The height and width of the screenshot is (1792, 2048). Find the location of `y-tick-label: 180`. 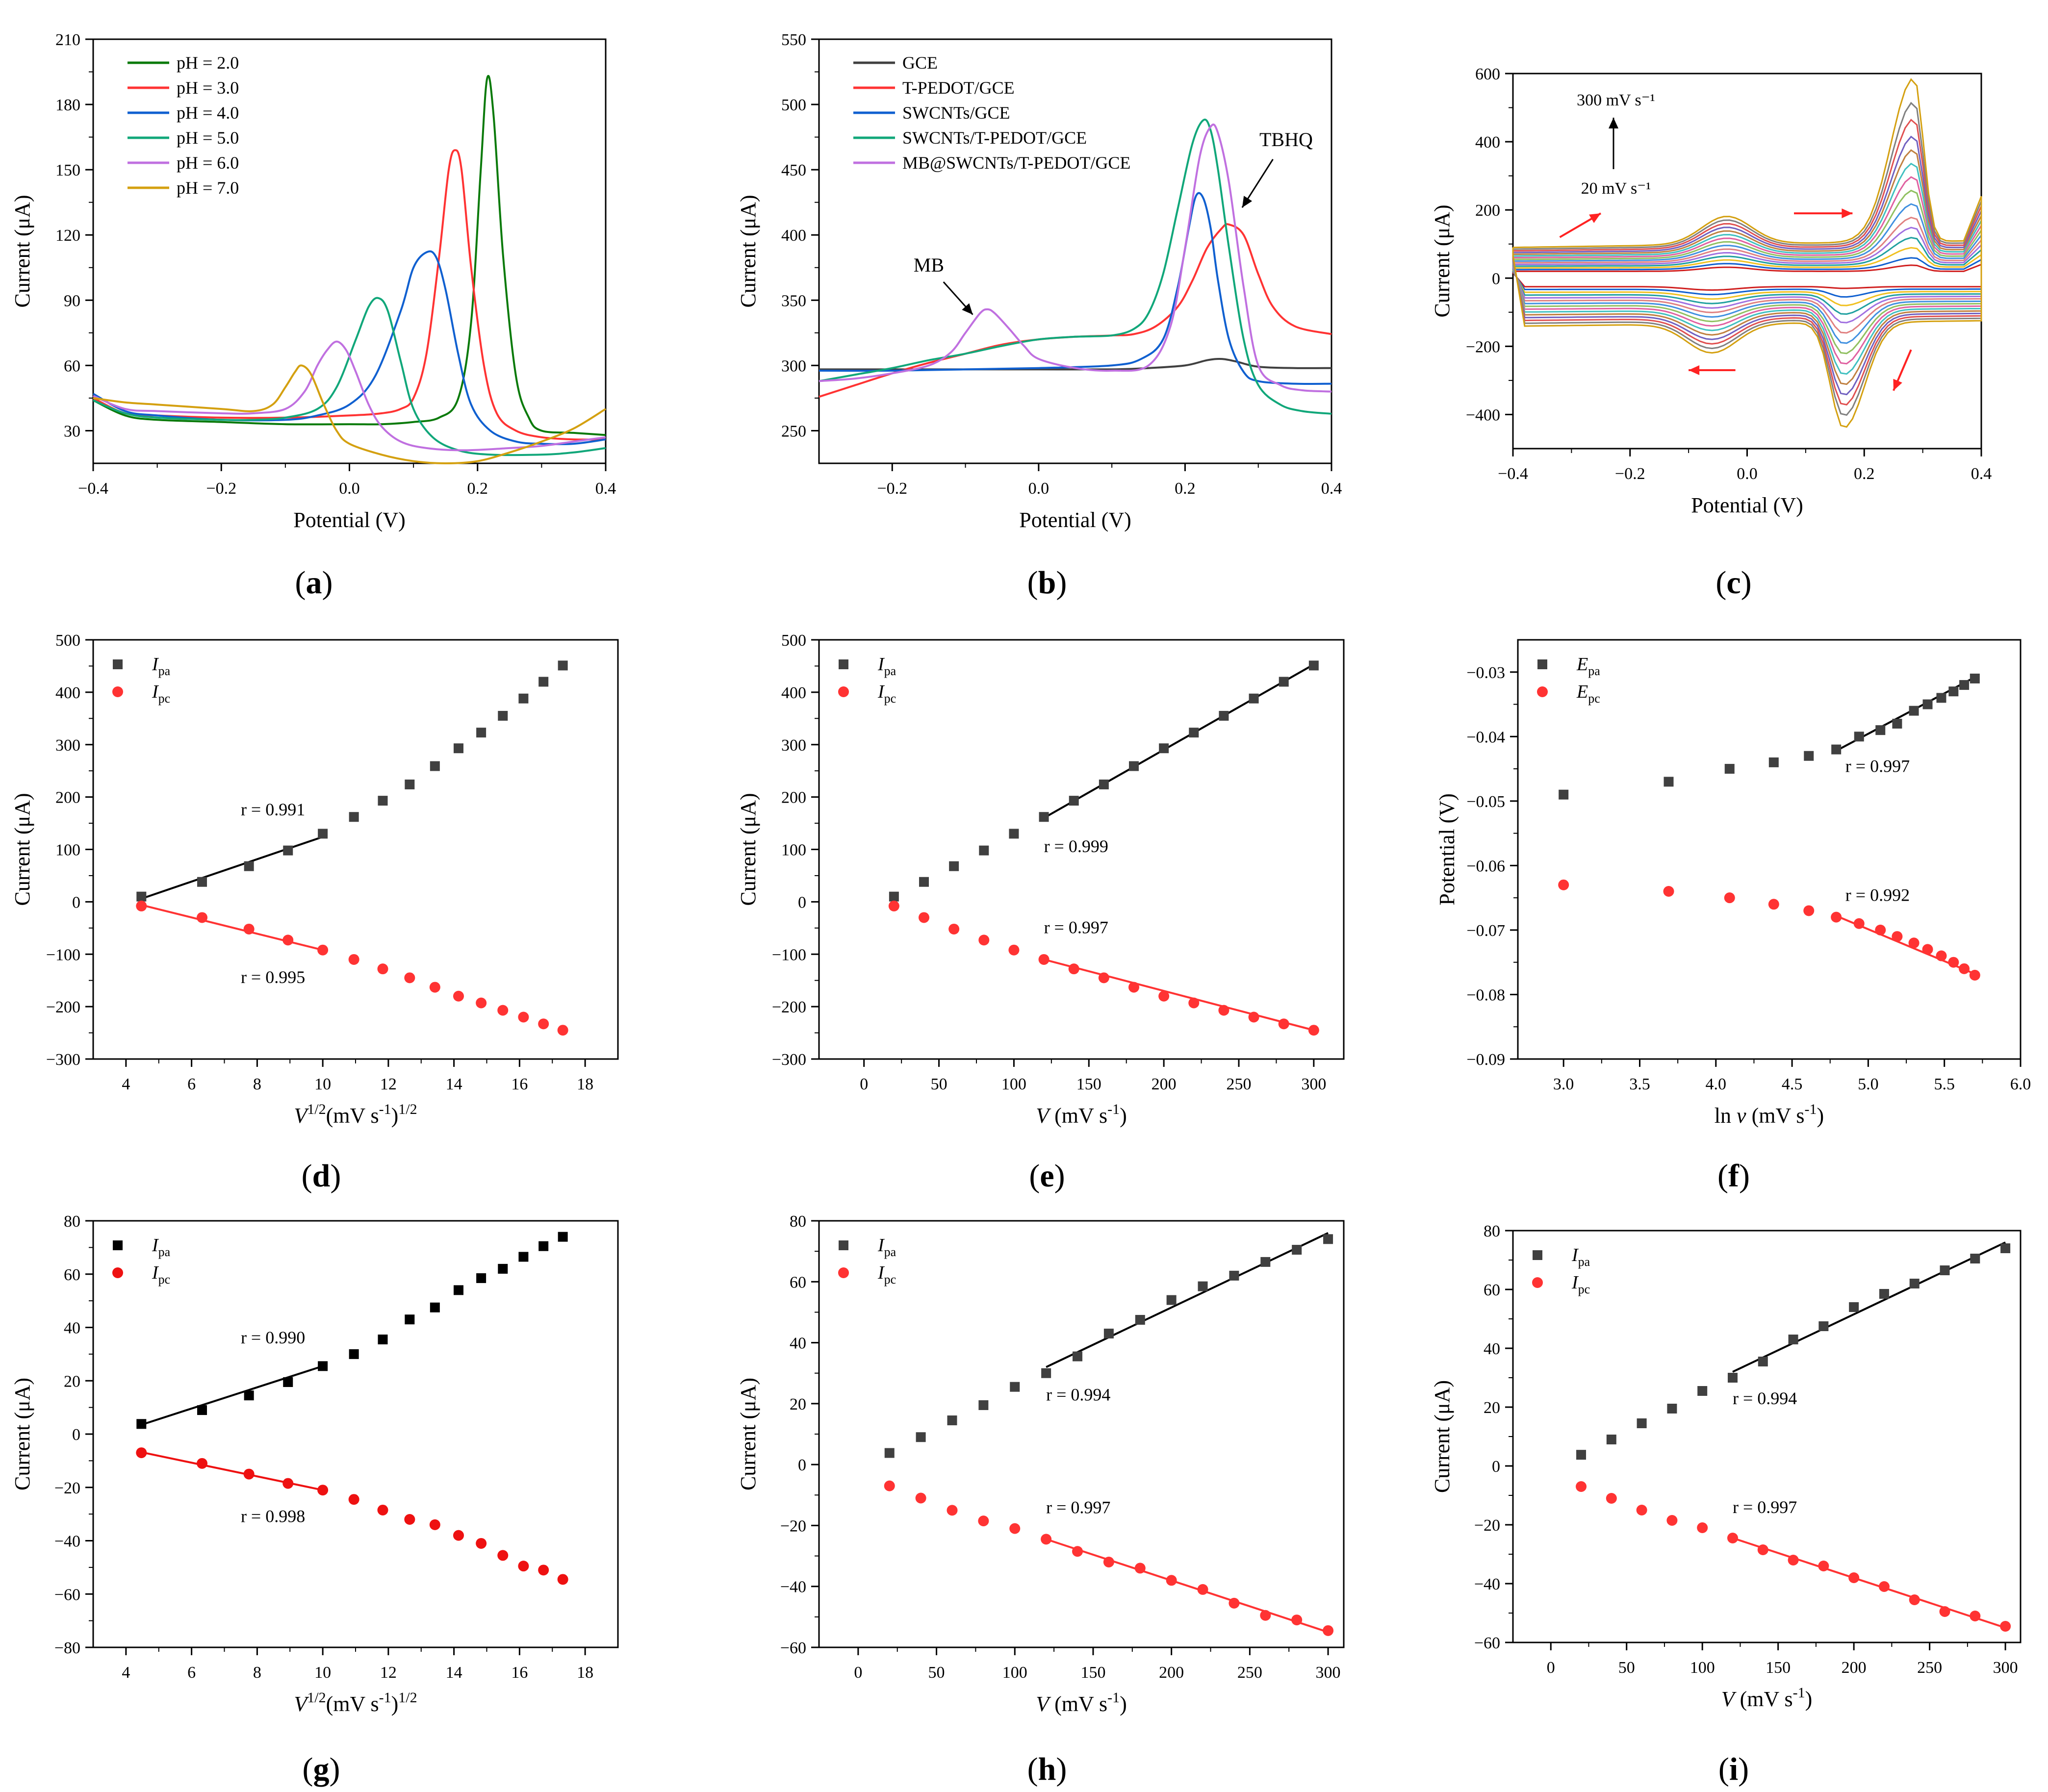

y-tick-label: 180 is located at coordinates (67, 105).